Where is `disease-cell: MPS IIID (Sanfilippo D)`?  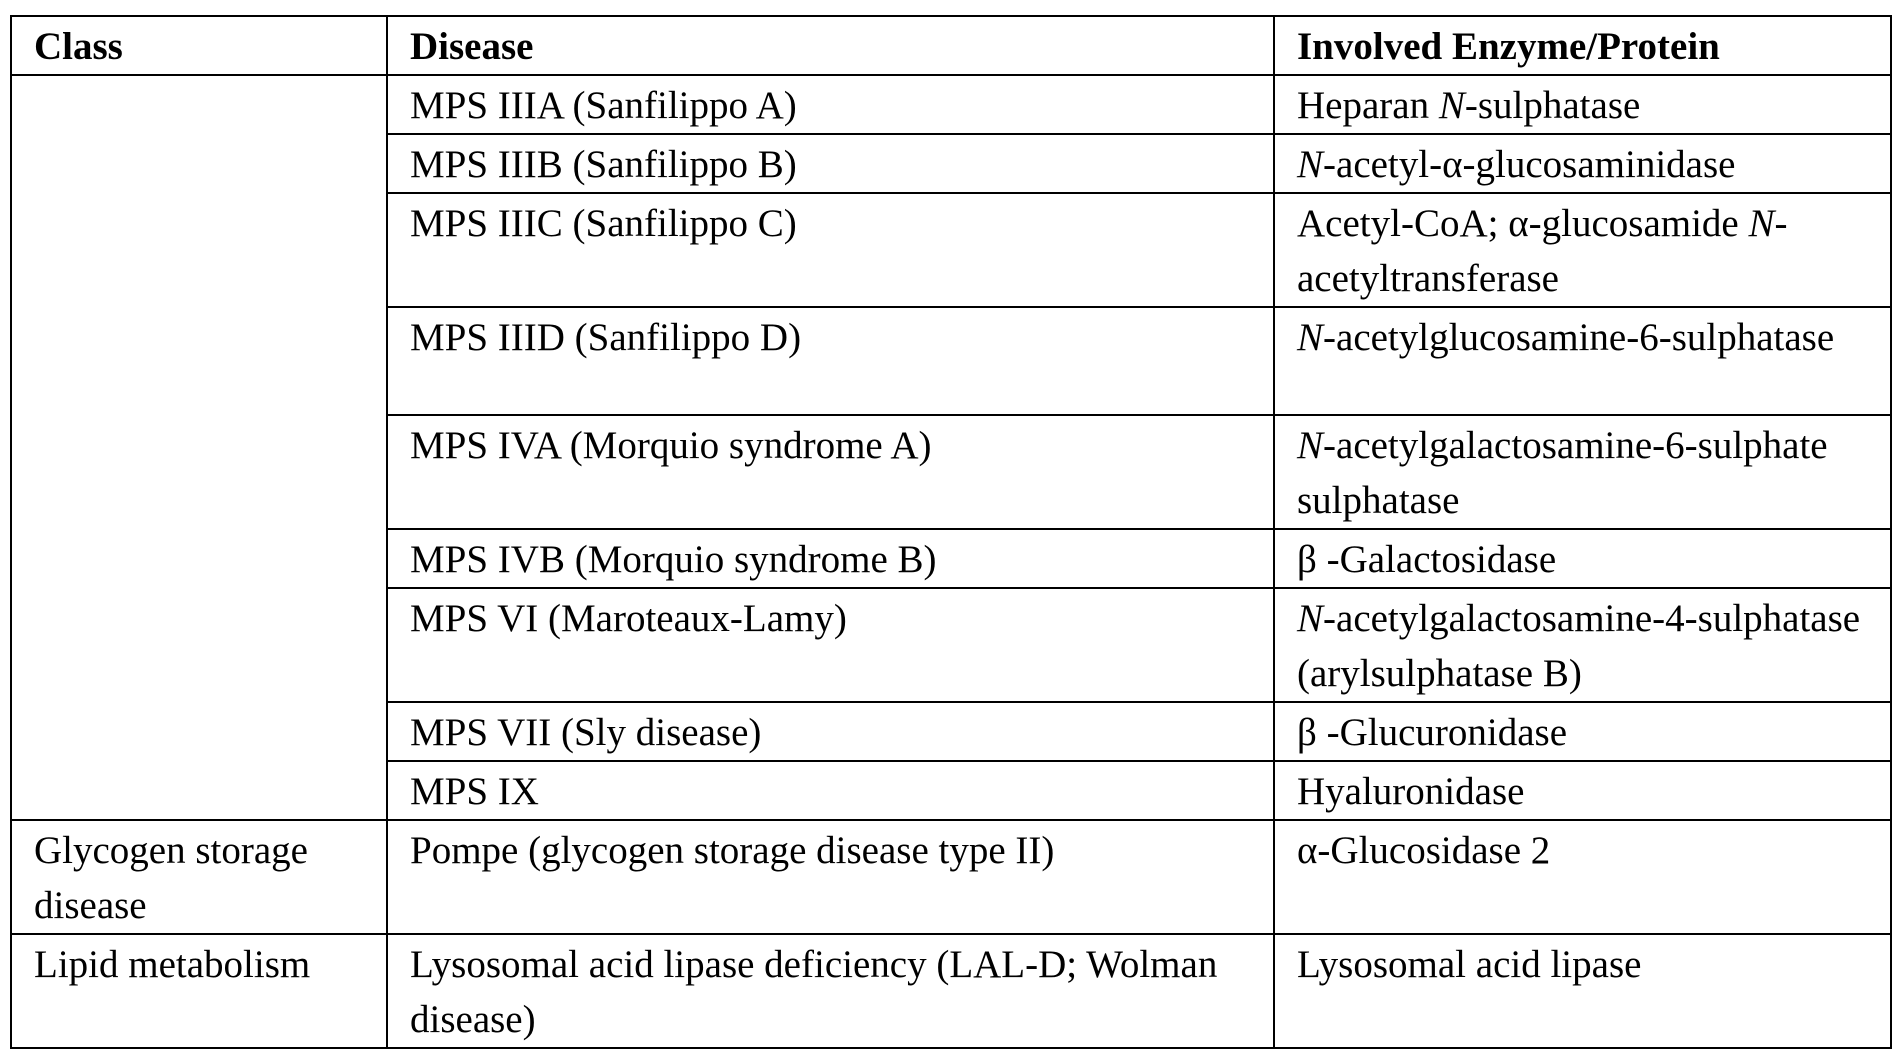 disease-cell: MPS IIID (Sanfilippo D) is located at coordinates (830, 361).